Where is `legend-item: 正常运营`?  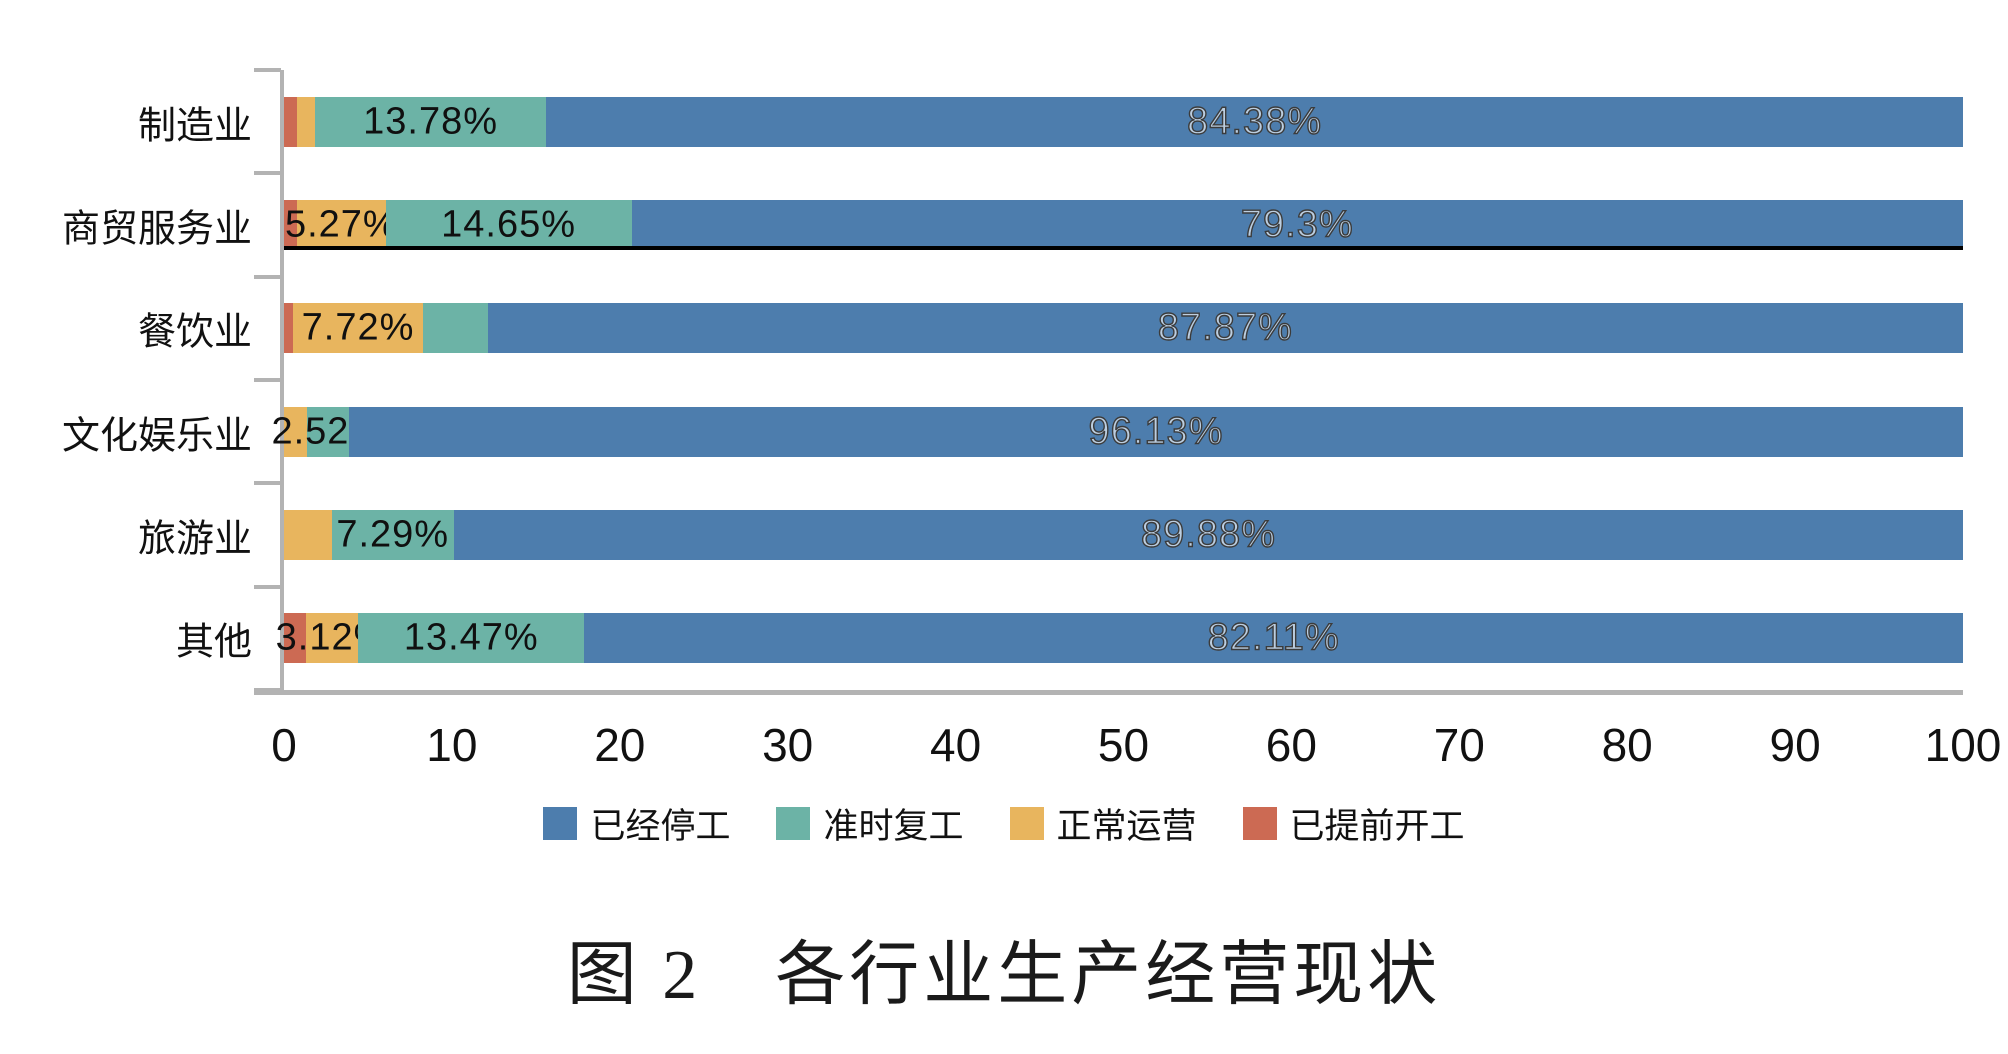 legend-item: 正常运营 is located at coordinates (1103, 823).